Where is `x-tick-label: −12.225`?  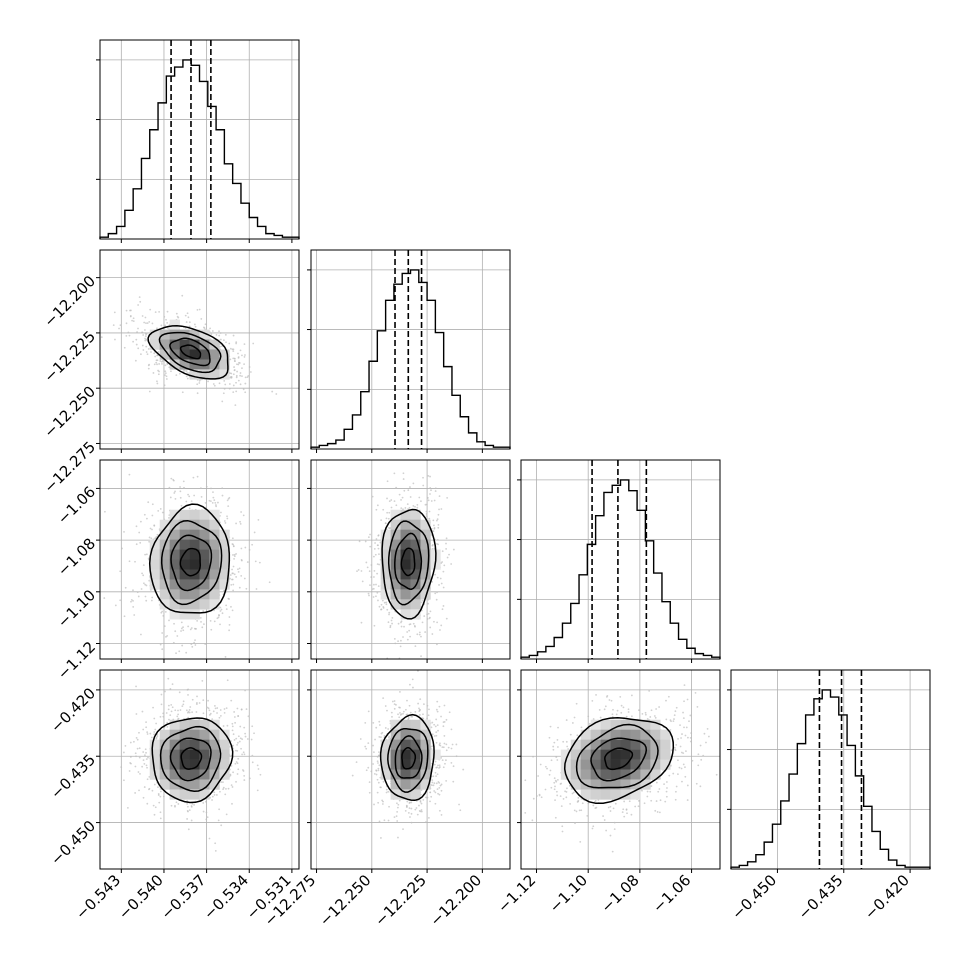 x-tick-label: −12.225 is located at coordinates (400, 900).